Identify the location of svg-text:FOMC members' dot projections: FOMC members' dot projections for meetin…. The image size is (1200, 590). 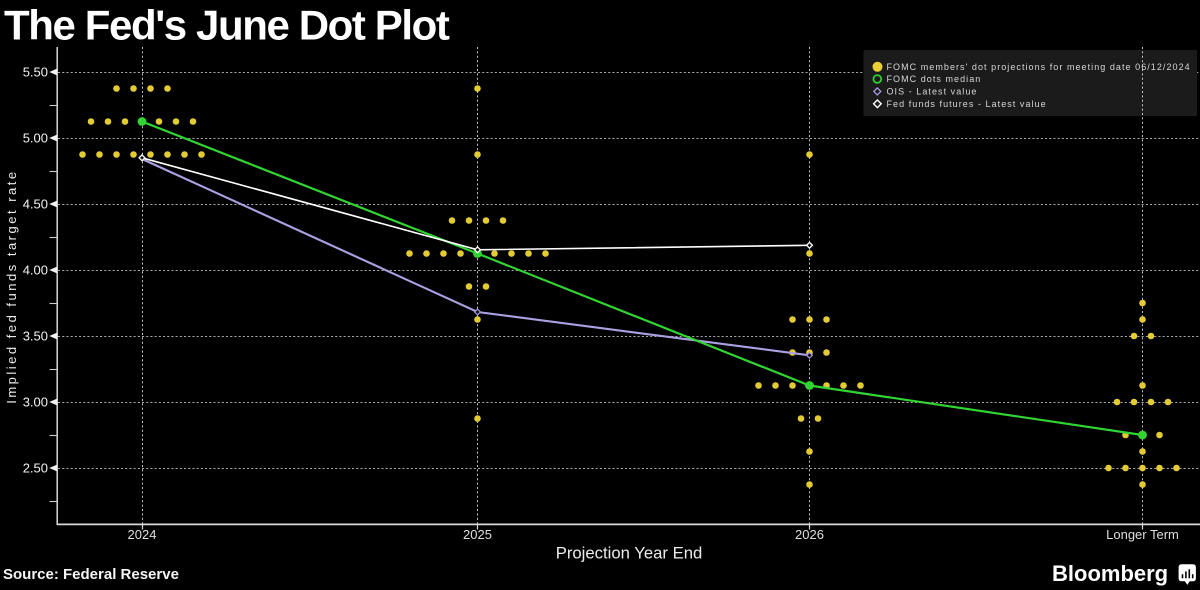
(1039, 67).